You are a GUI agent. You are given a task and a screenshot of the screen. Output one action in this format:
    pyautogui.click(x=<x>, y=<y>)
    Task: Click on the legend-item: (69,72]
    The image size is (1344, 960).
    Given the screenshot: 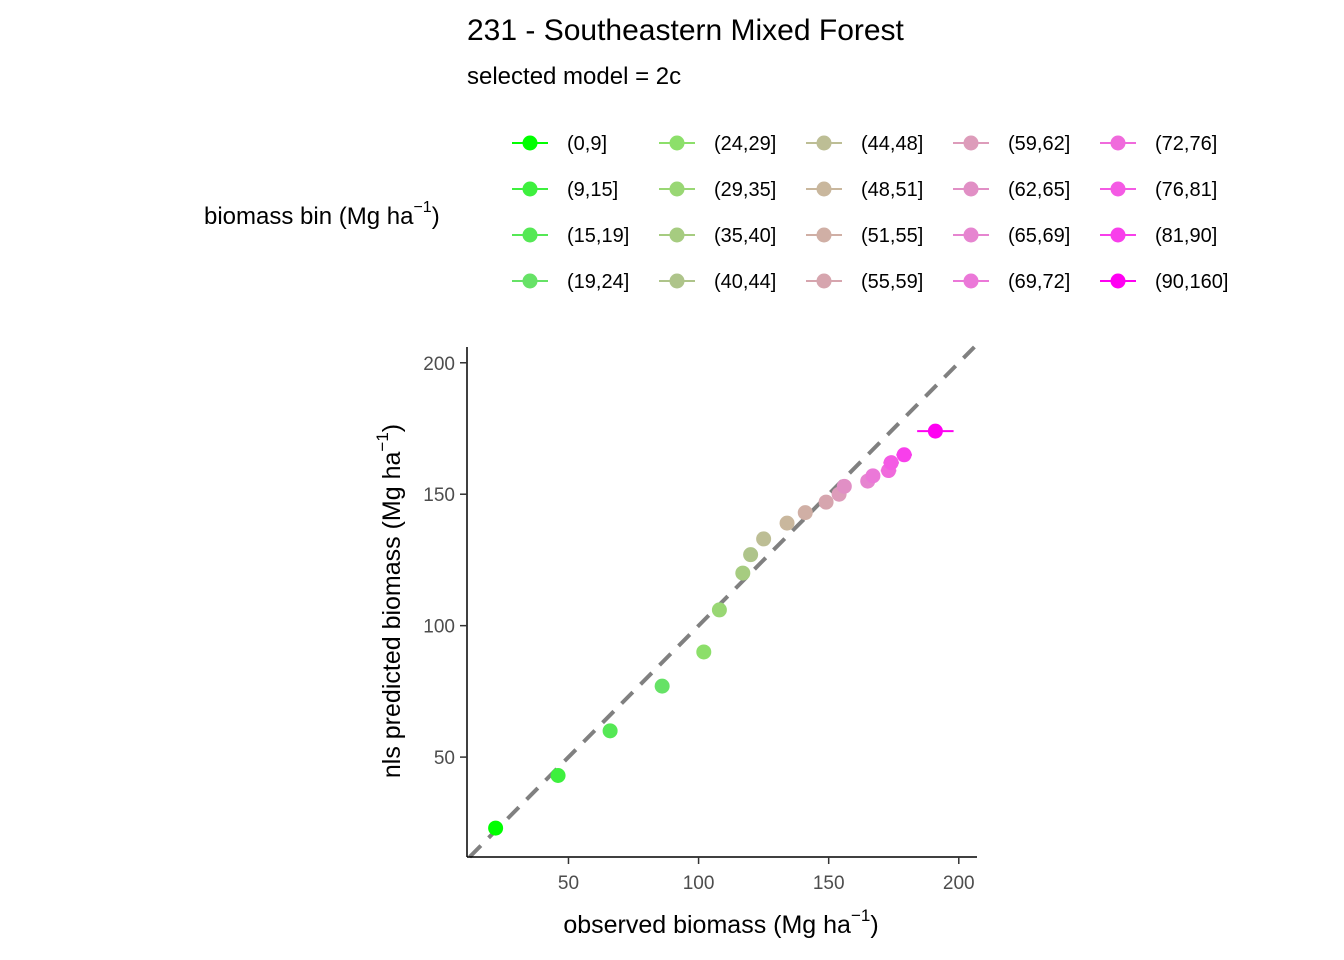 What is the action you would take?
    pyautogui.click(x=1011, y=282)
    